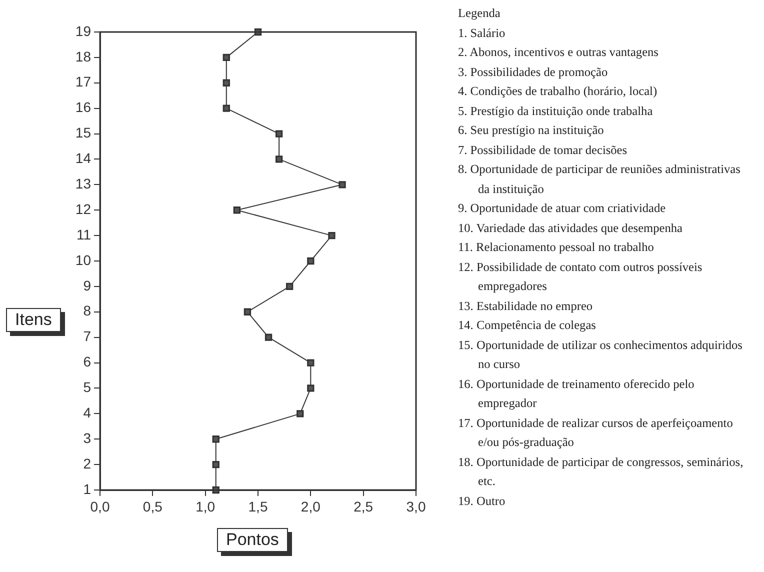 The height and width of the screenshot is (572, 764). What do you see at coordinates (83, 82) in the screenshot?
I see `y-tick-label: 17` at bounding box center [83, 82].